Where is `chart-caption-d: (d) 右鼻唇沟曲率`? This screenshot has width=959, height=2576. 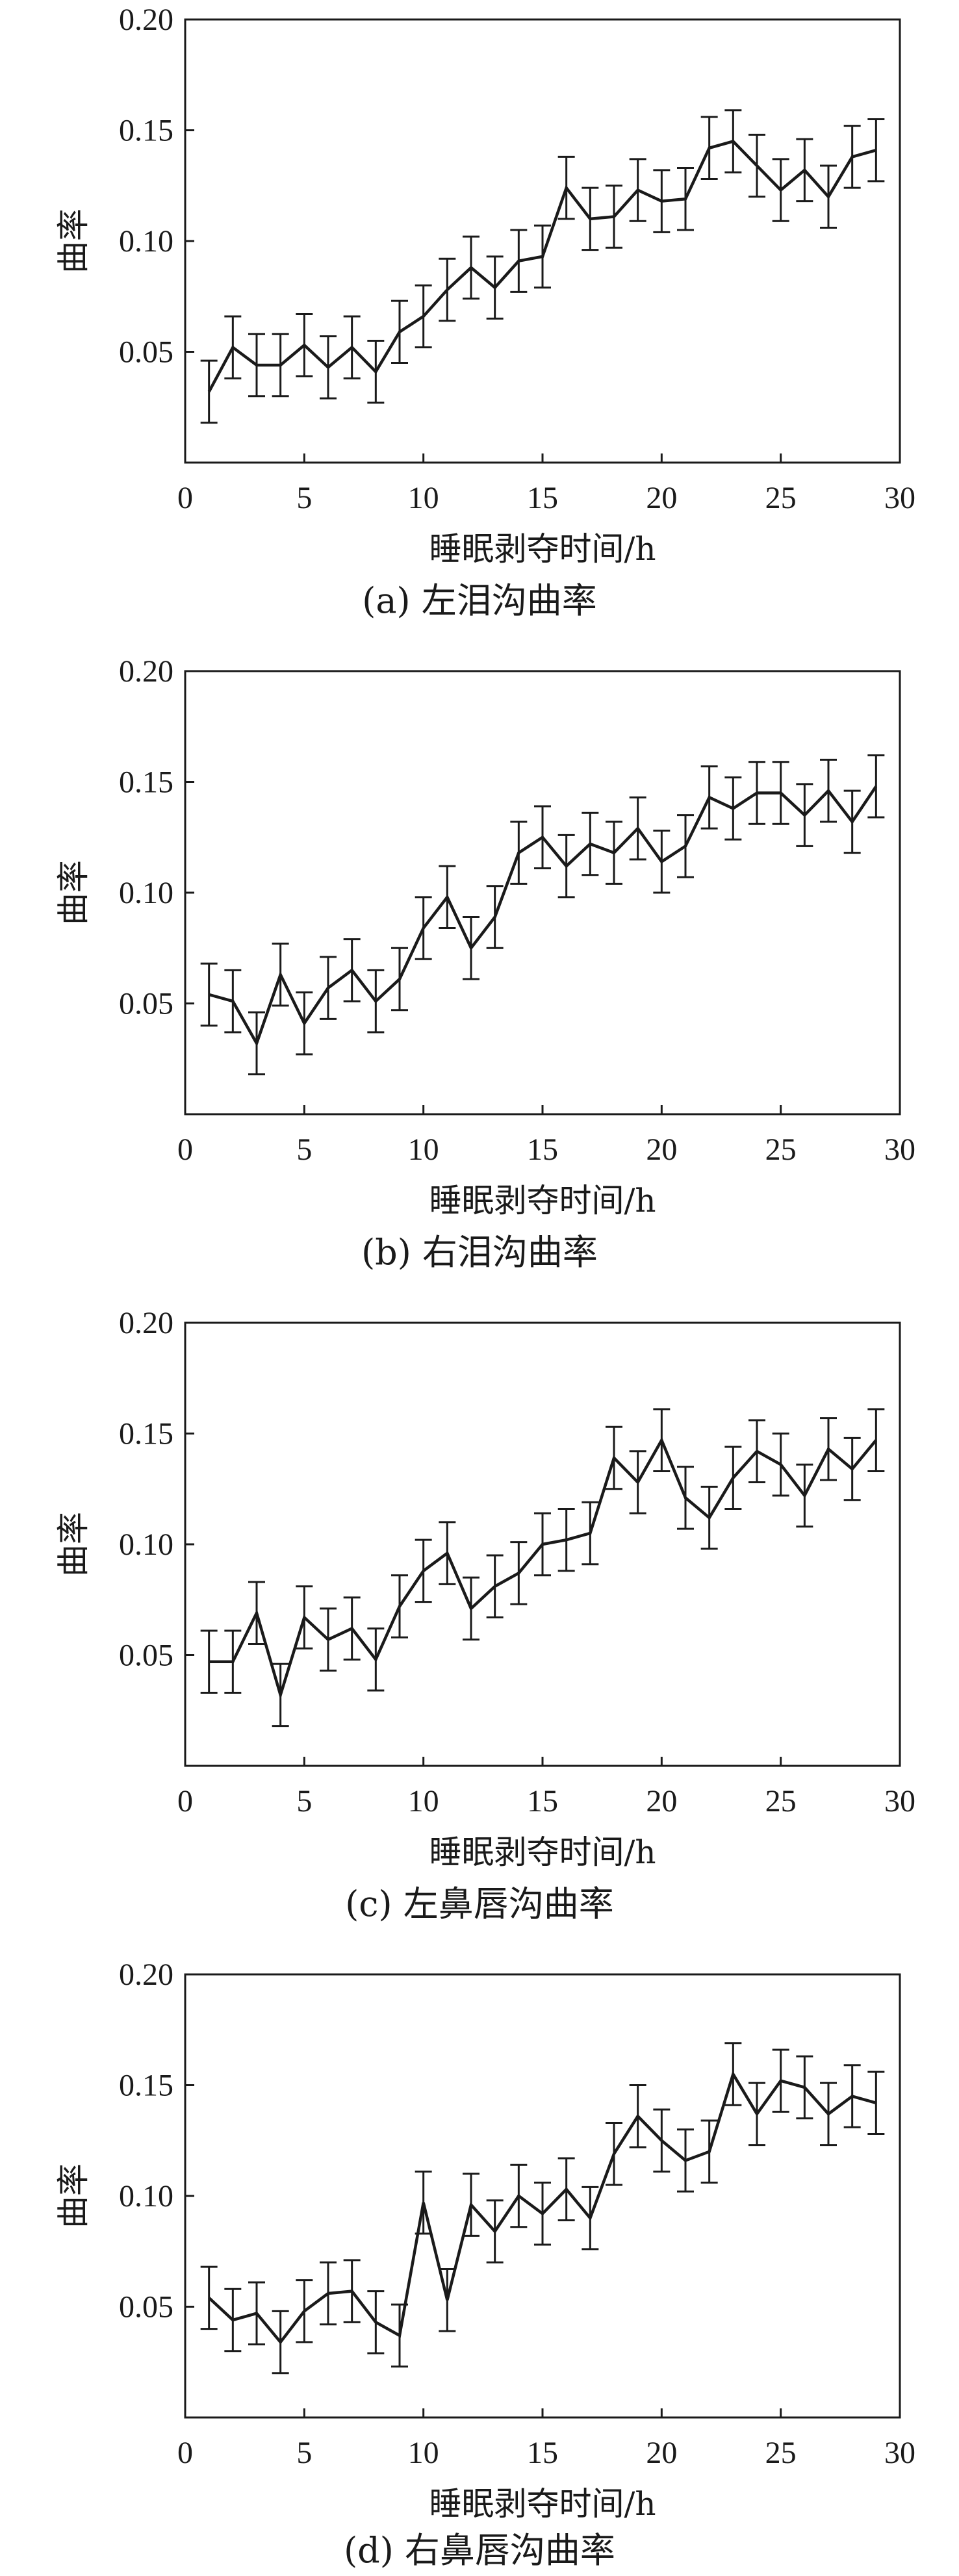 chart-caption-d: (d) 右鼻唇沟曲率 is located at coordinates (479, 2550).